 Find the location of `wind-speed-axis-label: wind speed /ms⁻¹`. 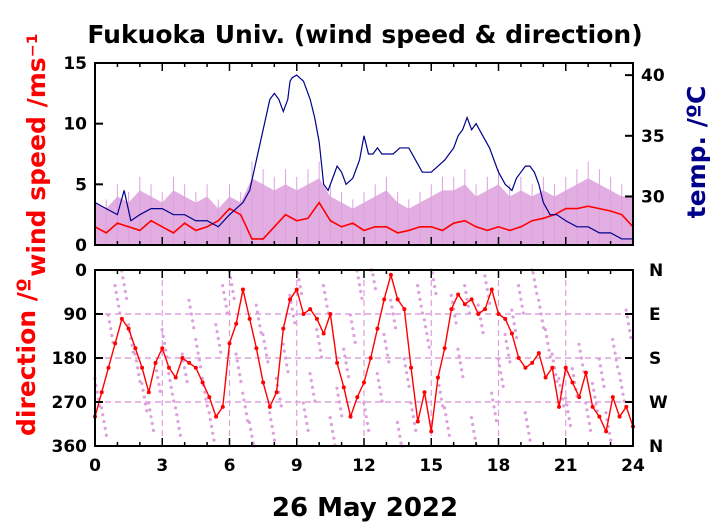

wind-speed-axis-label: wind speed /ms⁻¹ is located at coordinates (36, 155).